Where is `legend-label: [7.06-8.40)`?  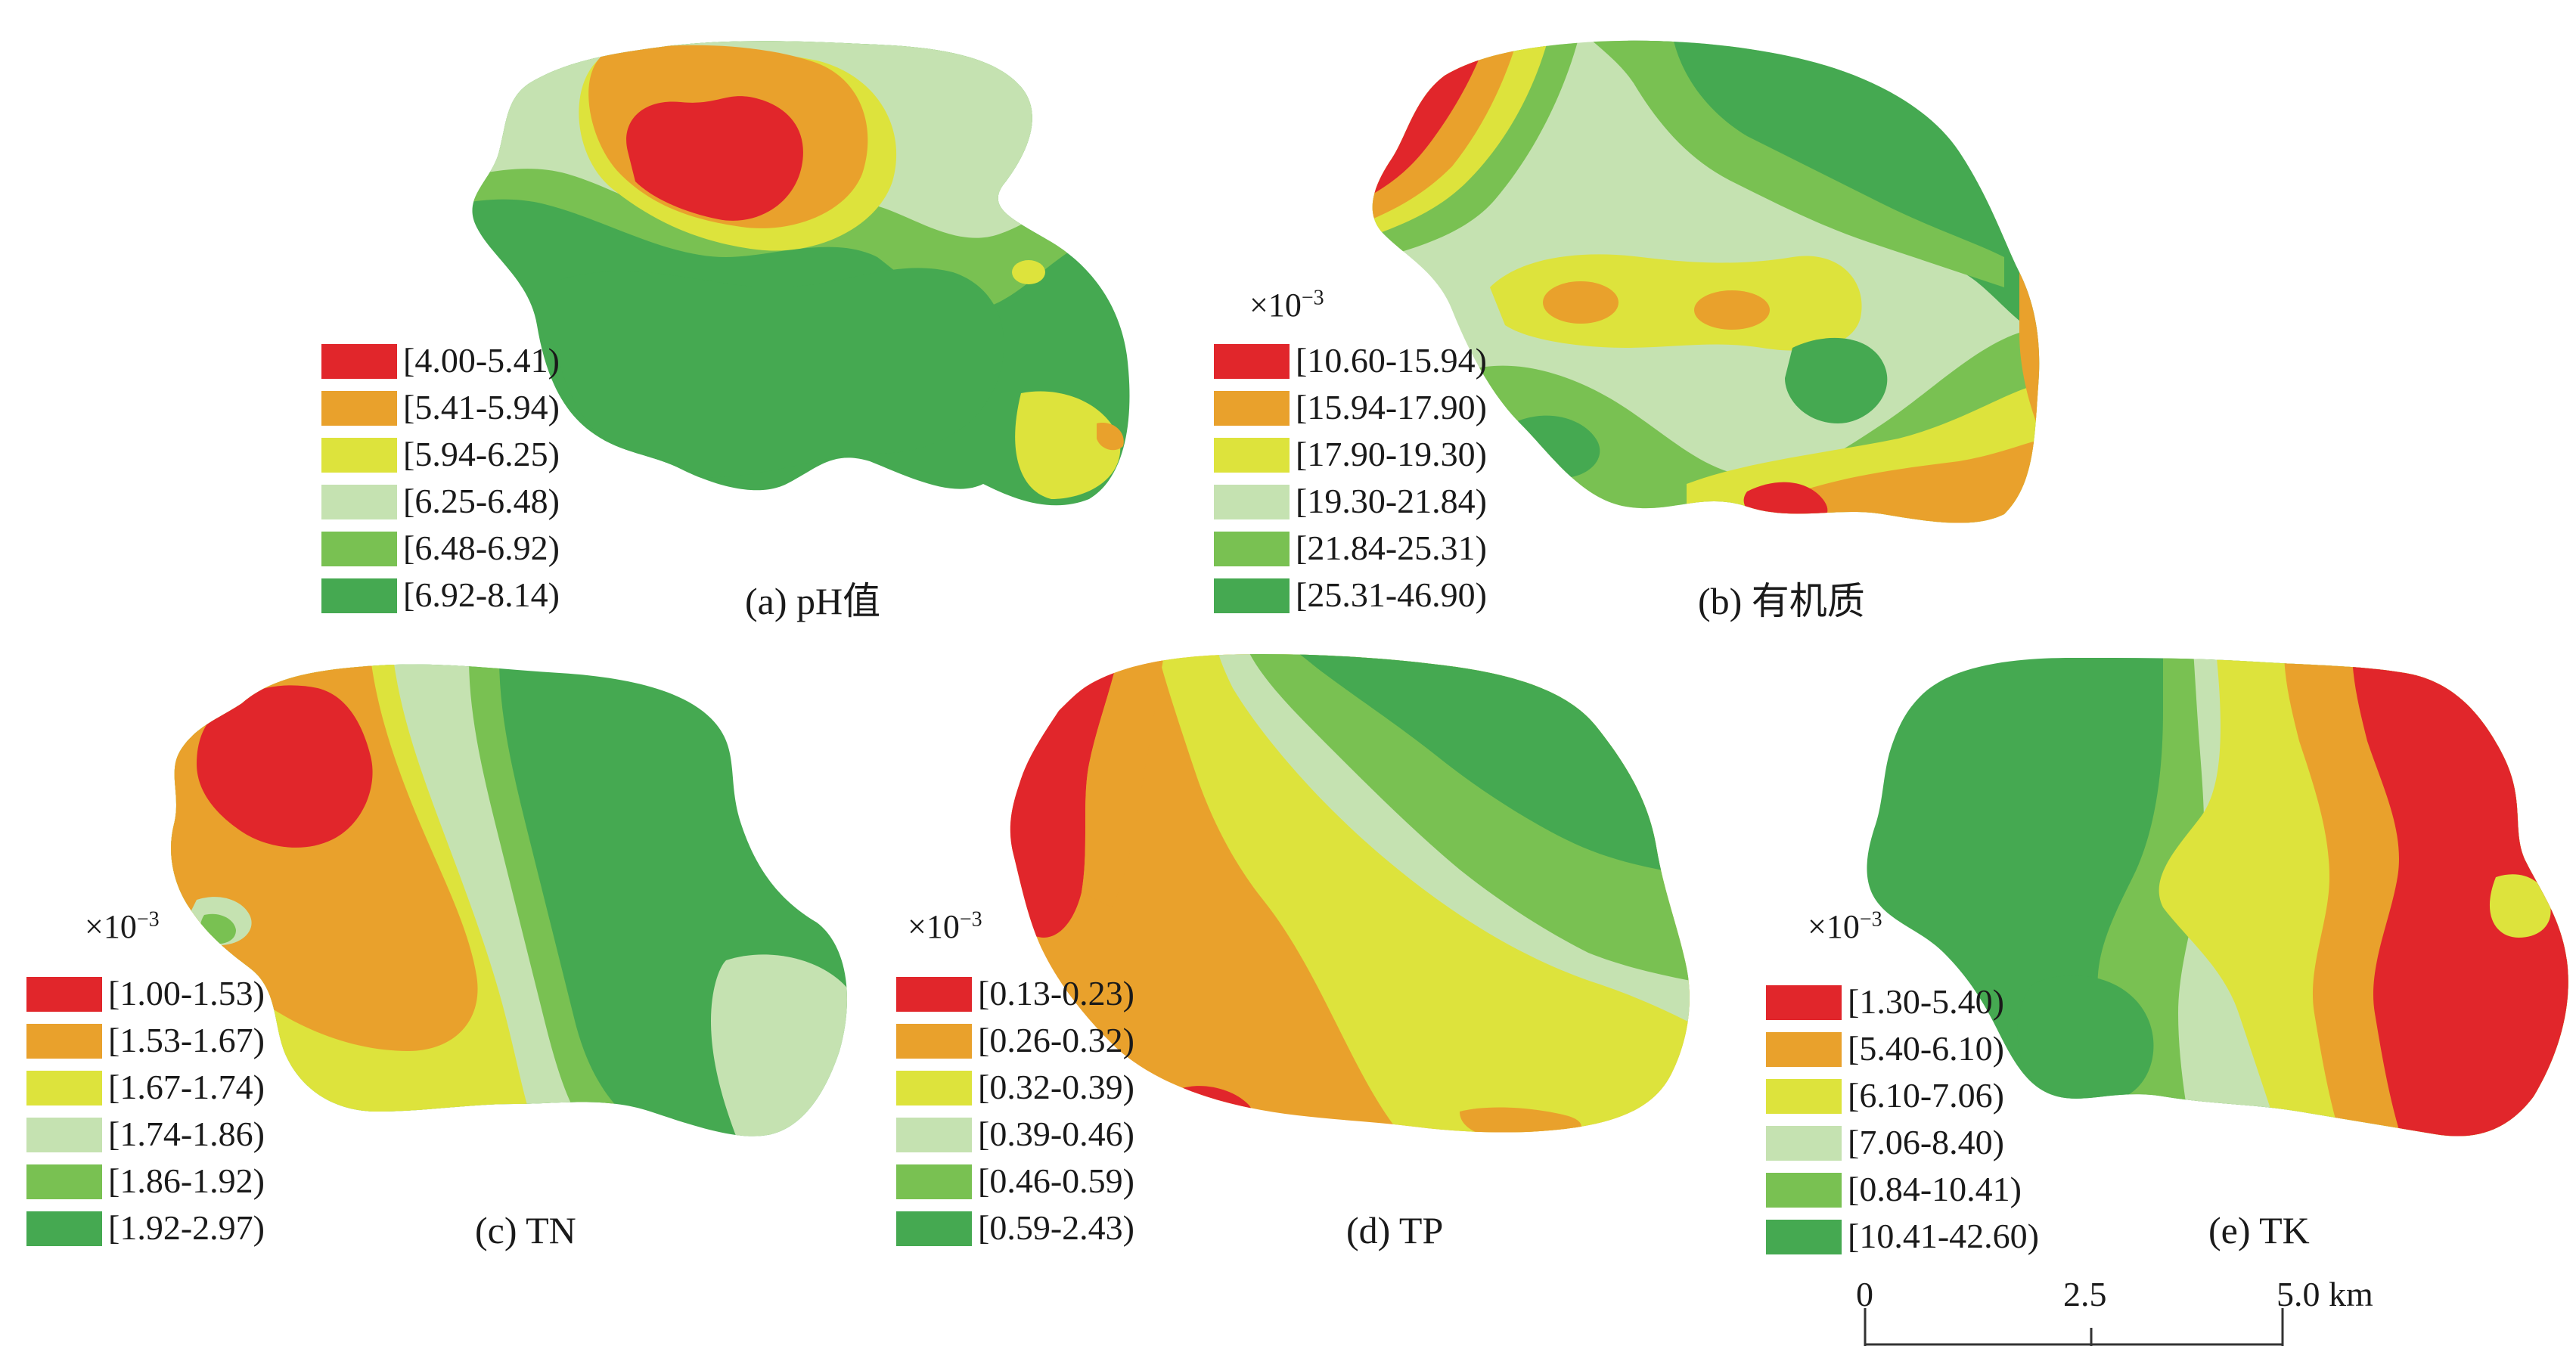 legend-label: [7.06-8.40) is located at coordinates (1926, 1142).